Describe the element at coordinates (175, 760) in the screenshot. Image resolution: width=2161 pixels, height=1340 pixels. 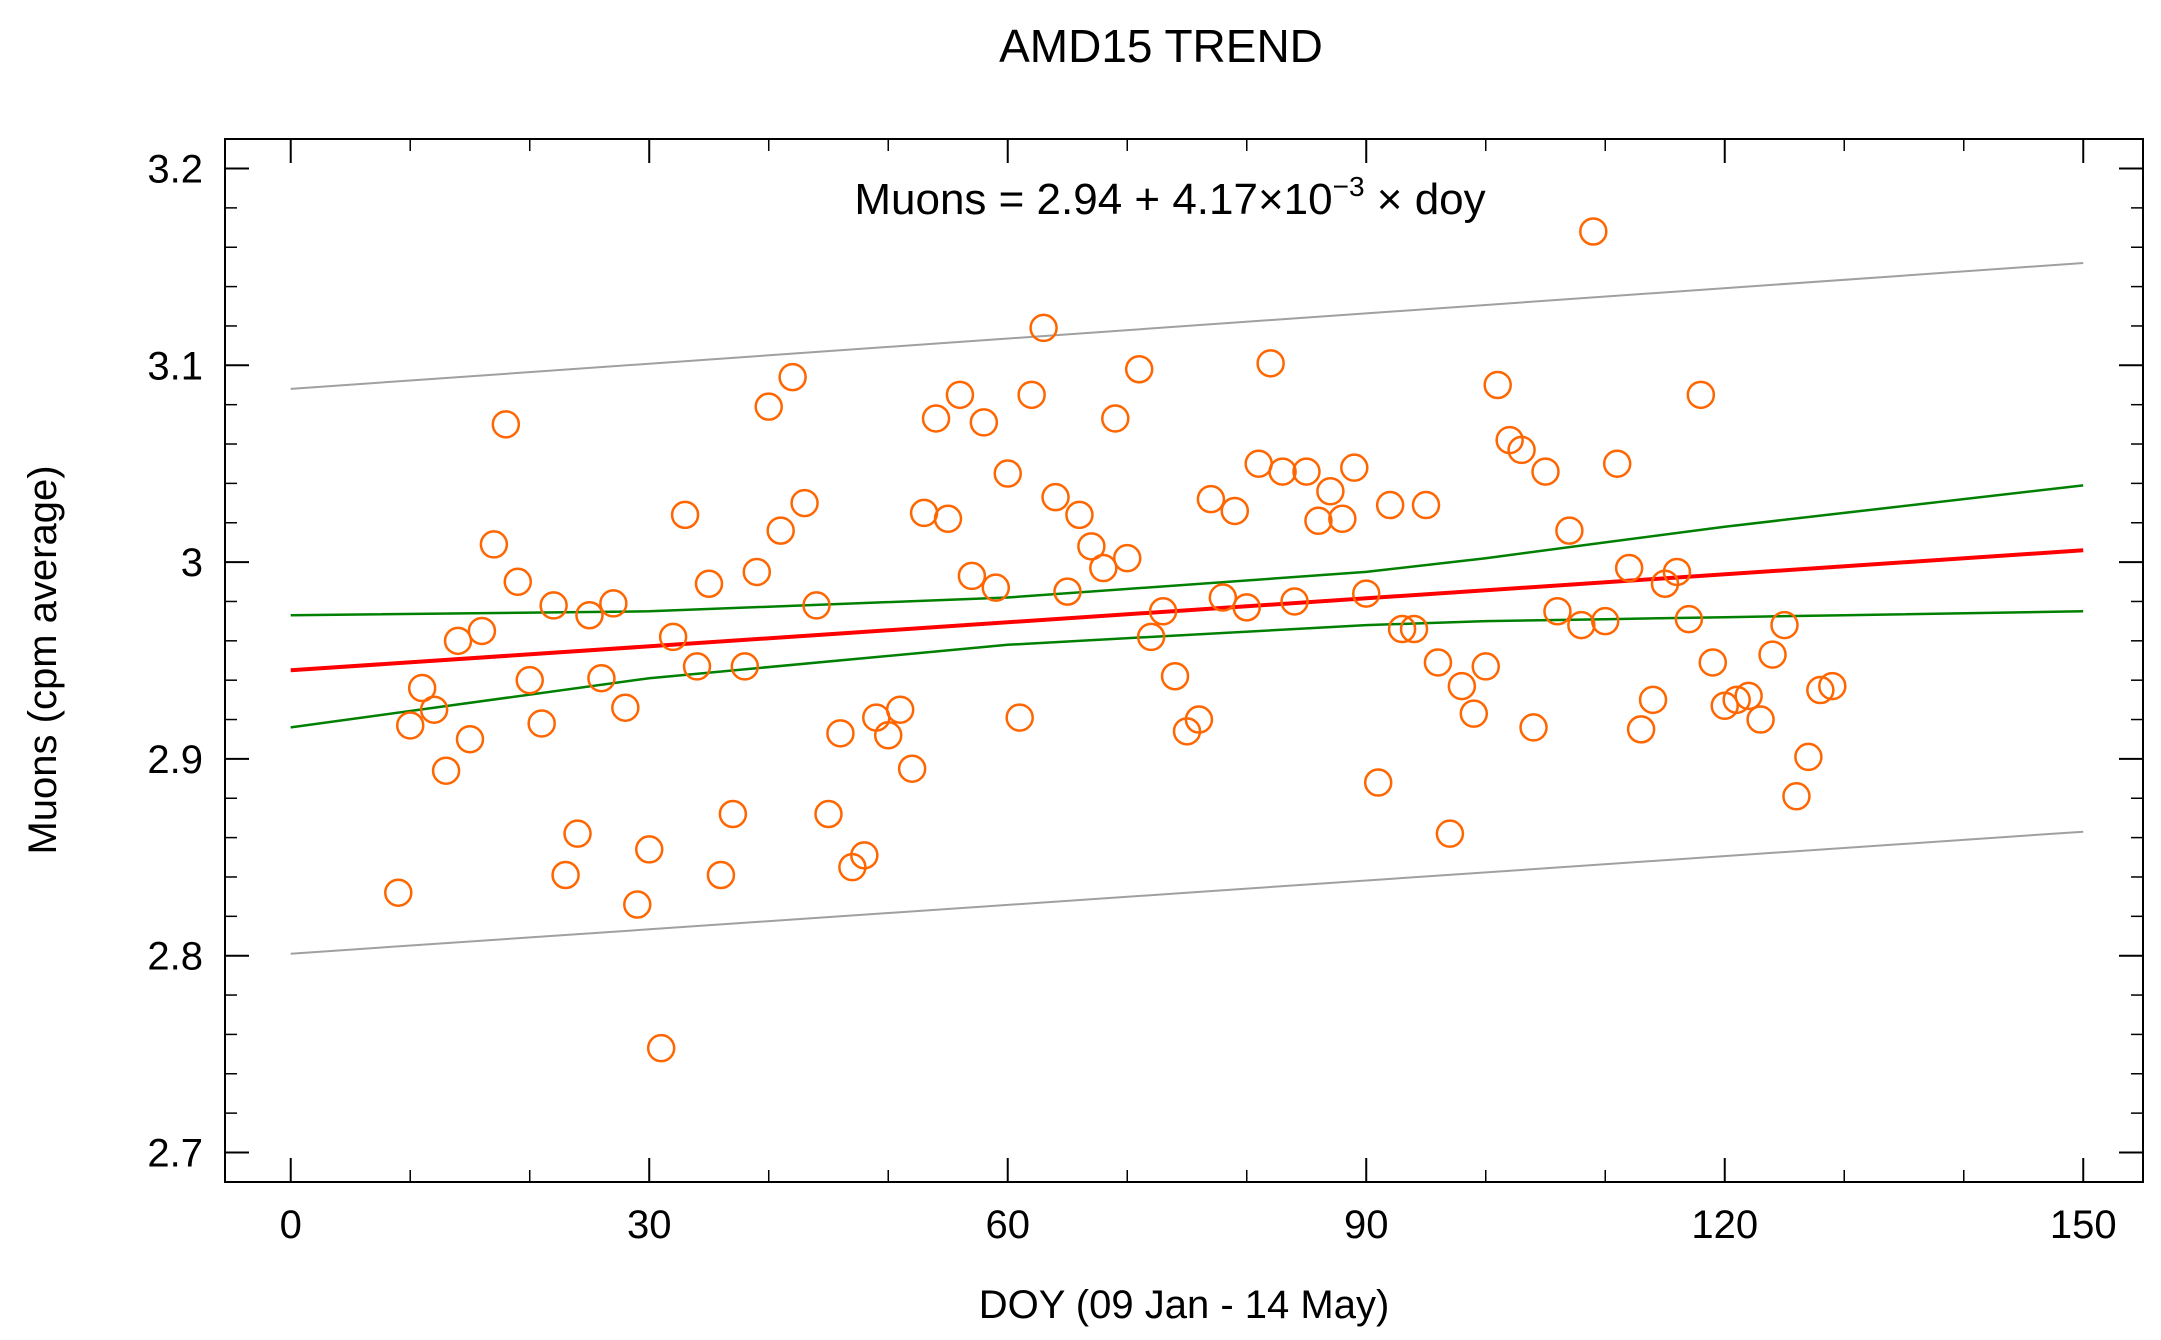
I see `y-tick-label: 2.9` at that location.